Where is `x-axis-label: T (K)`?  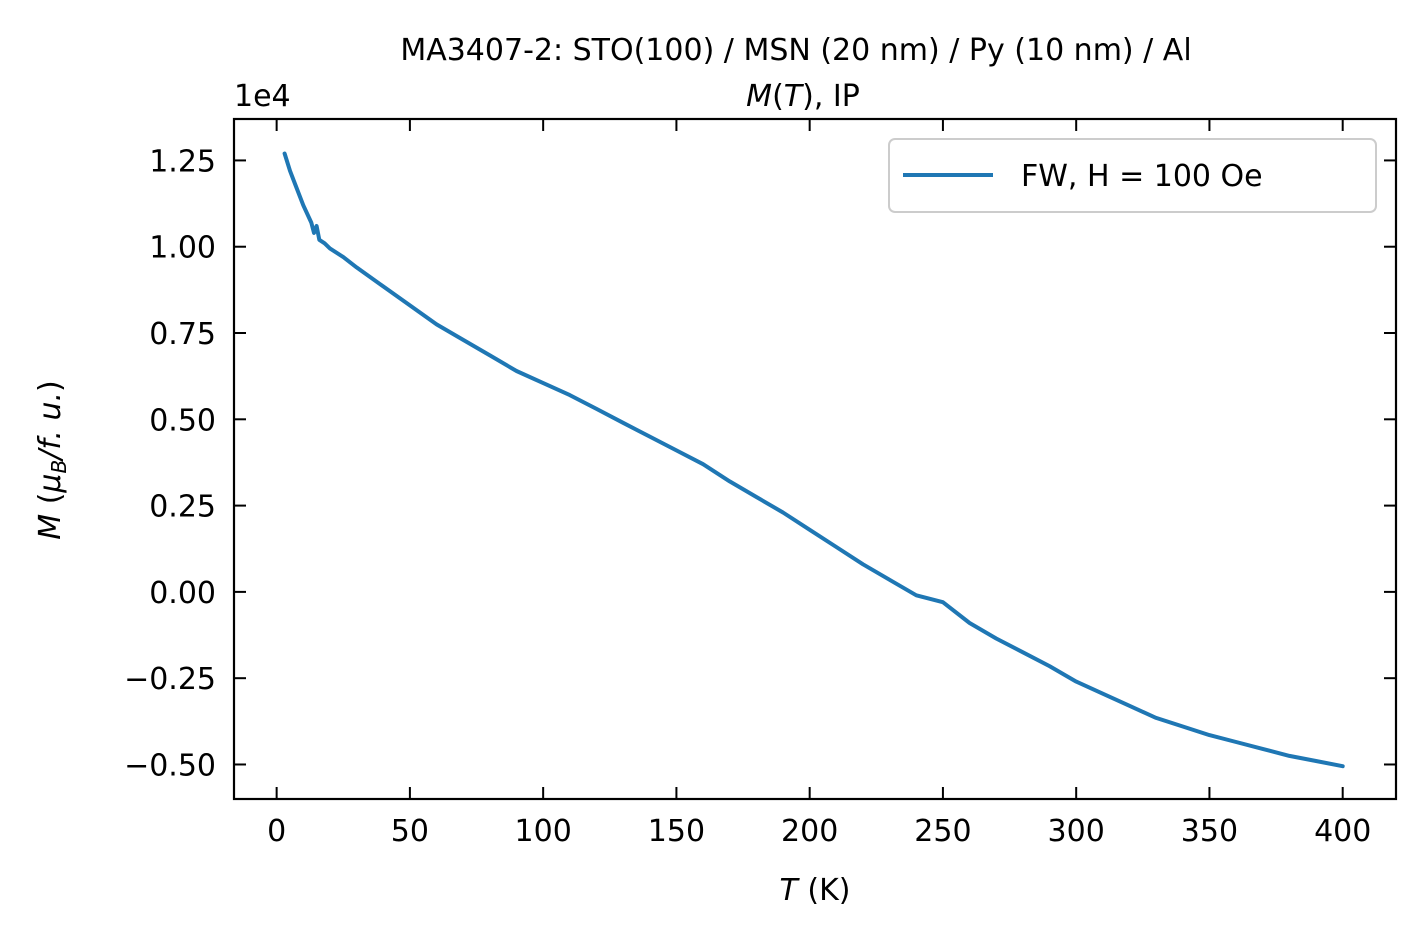
x-axis-label: T (K) is located at coordinates (815, 890).